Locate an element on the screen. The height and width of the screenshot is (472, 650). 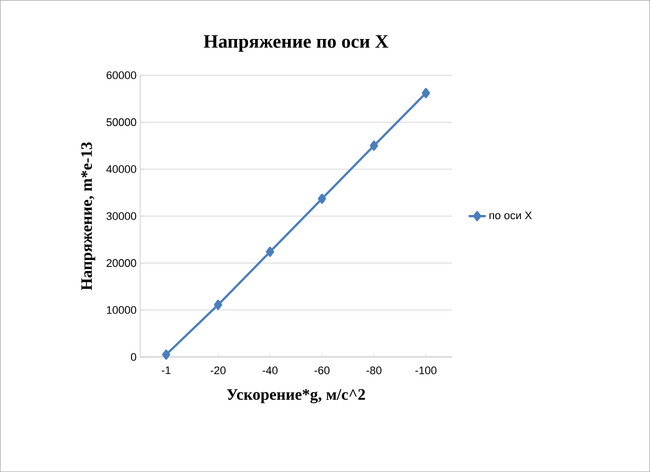
chart-title: Напряжение по оси X is located at coordinates (296, 43).